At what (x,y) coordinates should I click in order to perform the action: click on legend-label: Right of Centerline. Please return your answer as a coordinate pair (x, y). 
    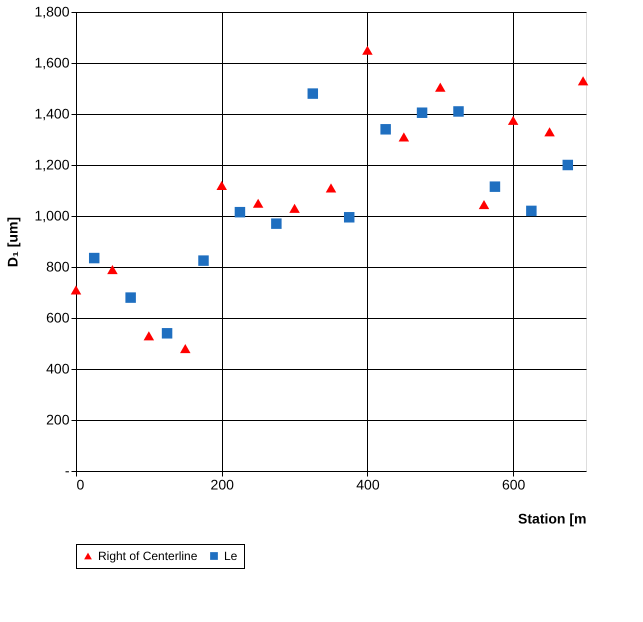
    Looking at the image, I should click on (148, 556).